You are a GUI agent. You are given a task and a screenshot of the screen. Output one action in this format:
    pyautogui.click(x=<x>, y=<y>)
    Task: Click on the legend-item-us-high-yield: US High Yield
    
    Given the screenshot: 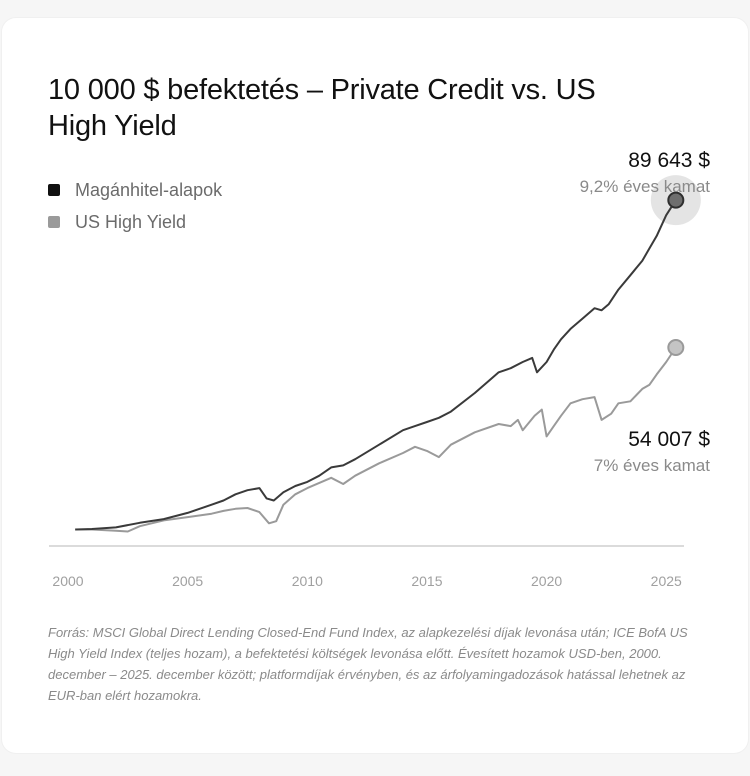 What is the action you would take?
    pyautogui.click(x=135, y=222)
    